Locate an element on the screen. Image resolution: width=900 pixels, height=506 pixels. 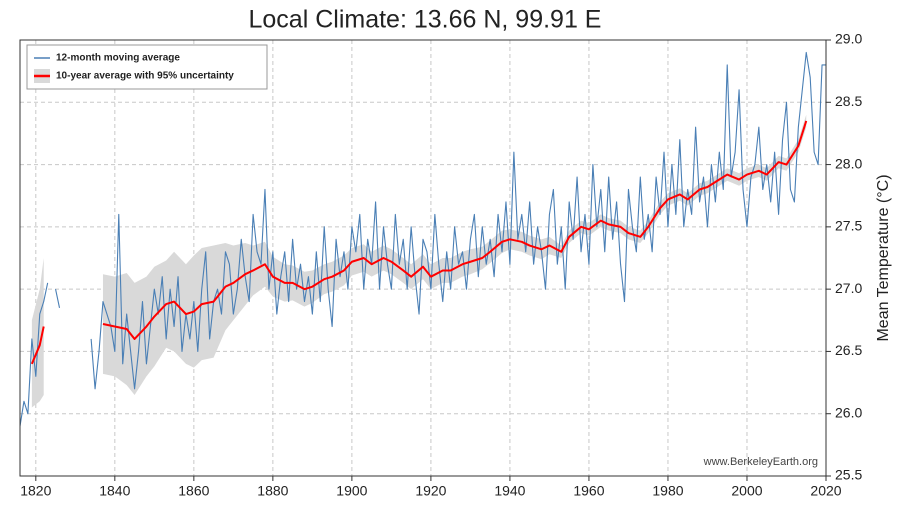
y-tick-label: 26.5 is located at coordinates (848, 350).